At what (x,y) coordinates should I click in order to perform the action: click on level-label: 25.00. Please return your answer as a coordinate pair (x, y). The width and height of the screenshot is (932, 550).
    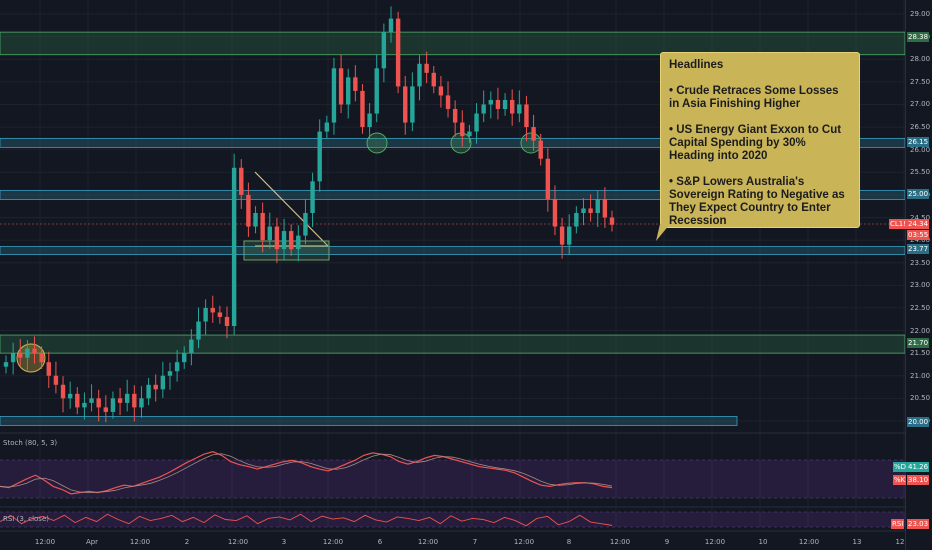
    Looking at the image, I should click on (918, 194).